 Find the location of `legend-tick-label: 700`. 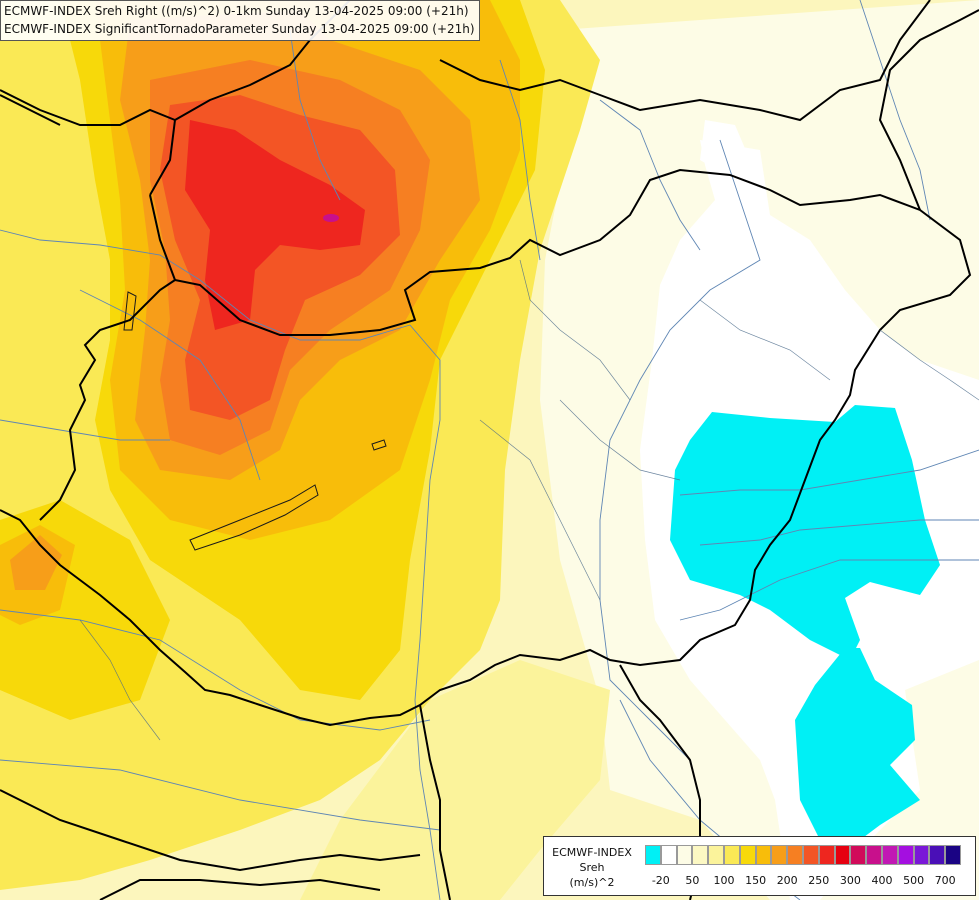

legend-tick-label: 700 is located at coordinates (945, 880).